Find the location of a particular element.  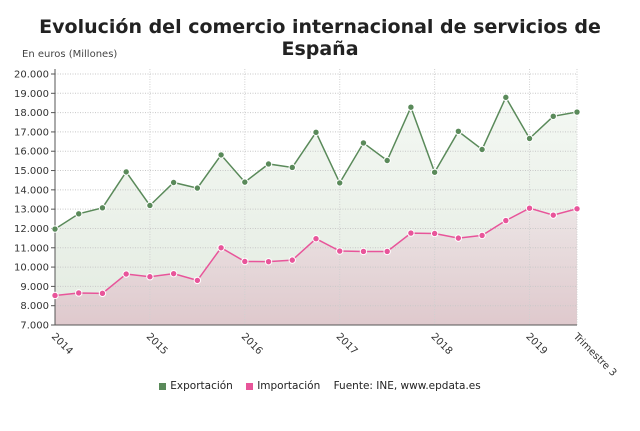

x-tick-label: 2018 is located at coordinates (442, 344).